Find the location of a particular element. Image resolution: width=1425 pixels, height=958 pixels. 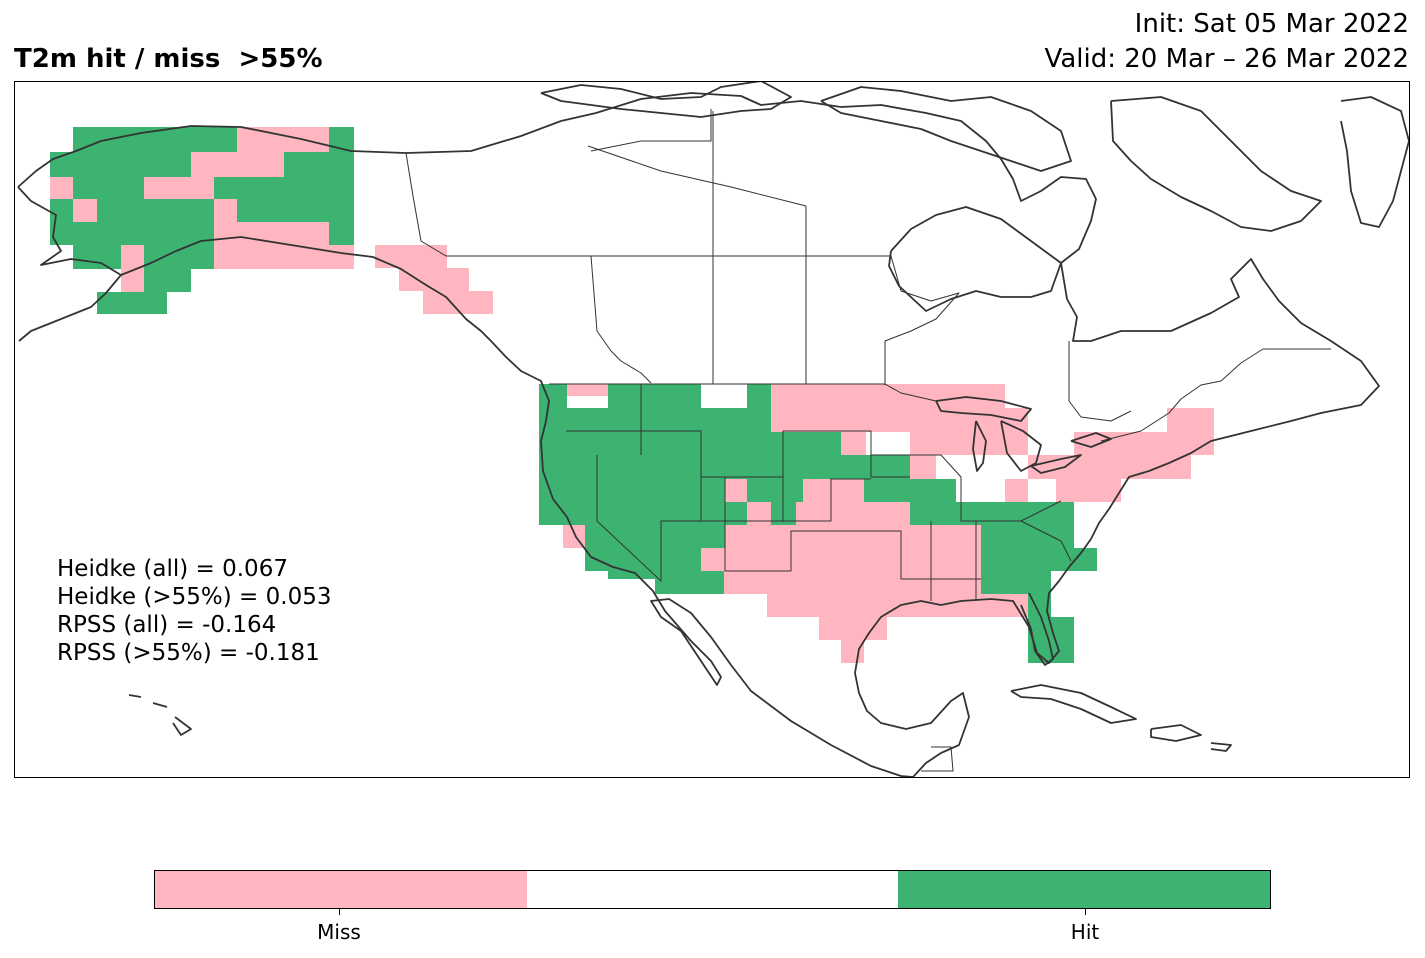

border-carolinas is located at coordinates (1046, 541).